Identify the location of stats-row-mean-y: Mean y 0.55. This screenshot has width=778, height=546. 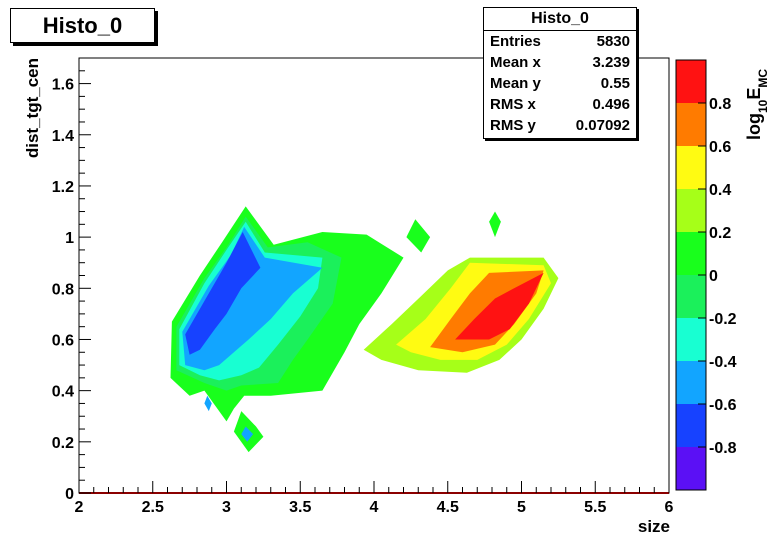
(560, 83).